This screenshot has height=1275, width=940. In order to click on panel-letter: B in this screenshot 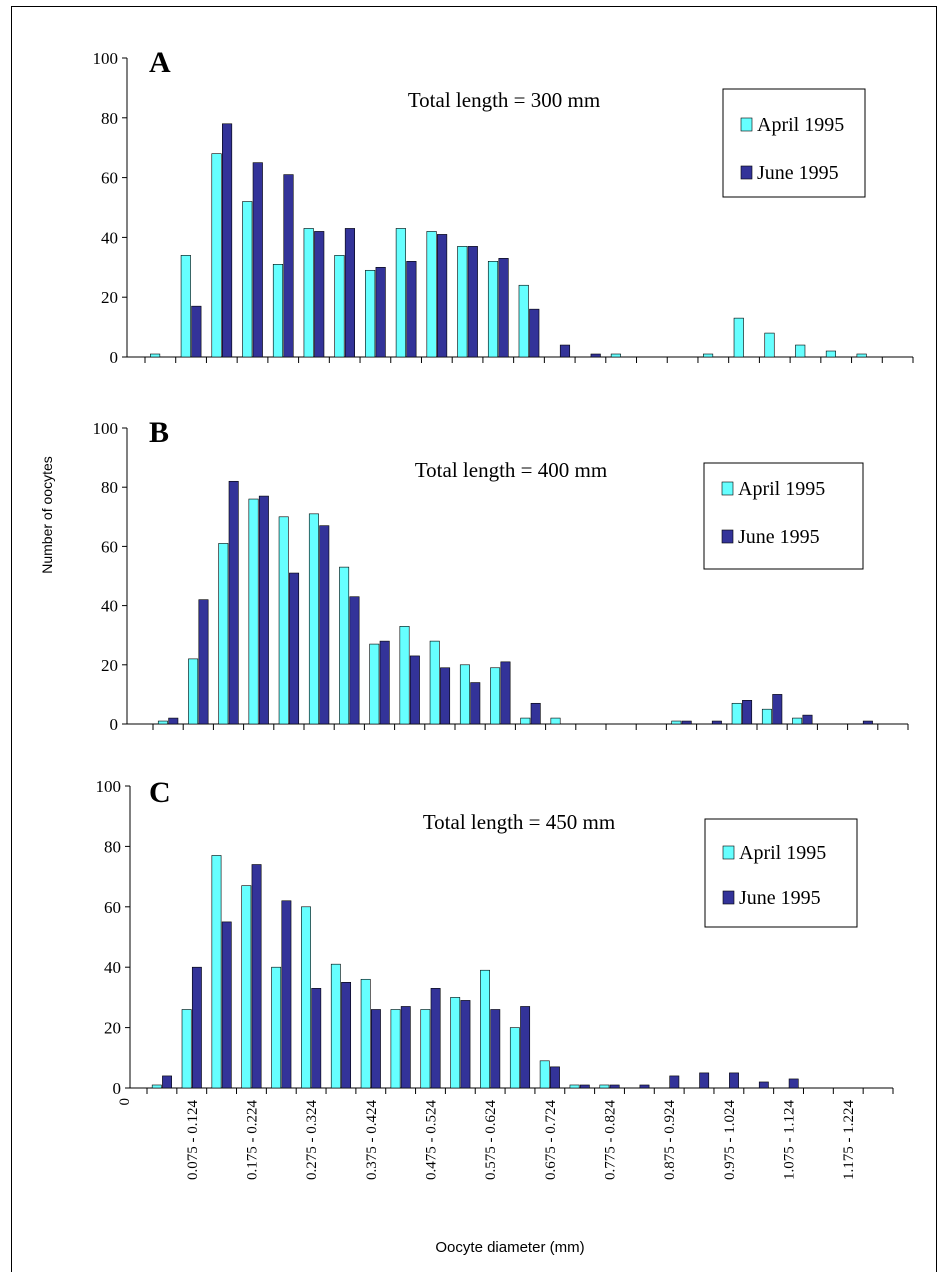, I will do `click(159, 432)`.